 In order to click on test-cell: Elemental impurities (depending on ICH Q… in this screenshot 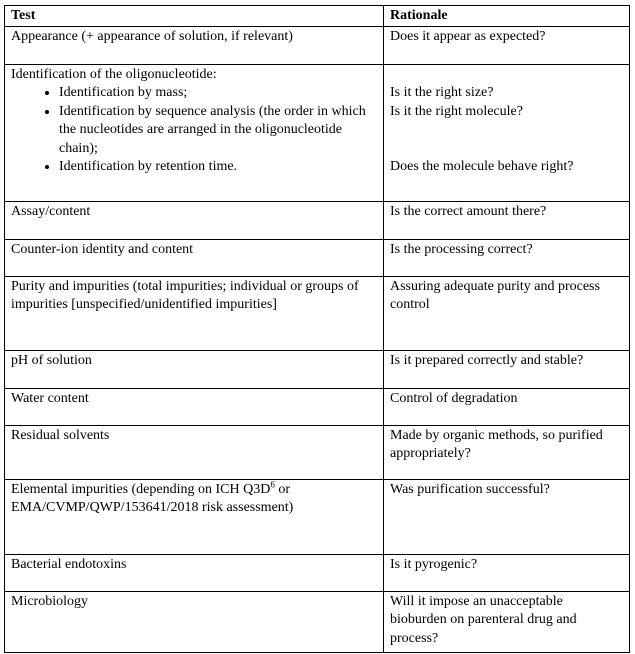, I will do `click(194, 516)`.